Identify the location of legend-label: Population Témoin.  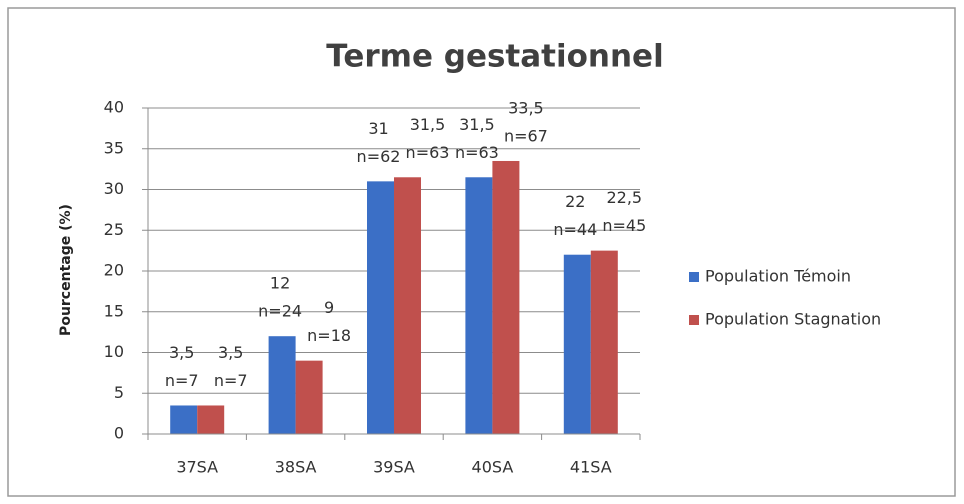
(778, 276).